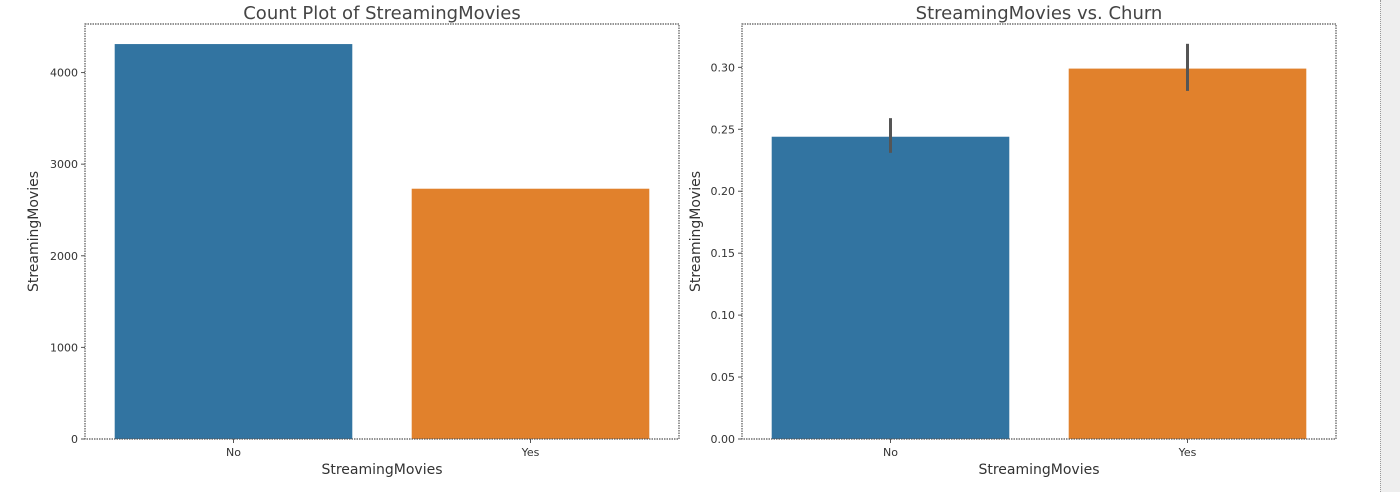  Describe the element at coordinates (74, 439) in the screenshot. I see `y-tick-label: 0` at that location.